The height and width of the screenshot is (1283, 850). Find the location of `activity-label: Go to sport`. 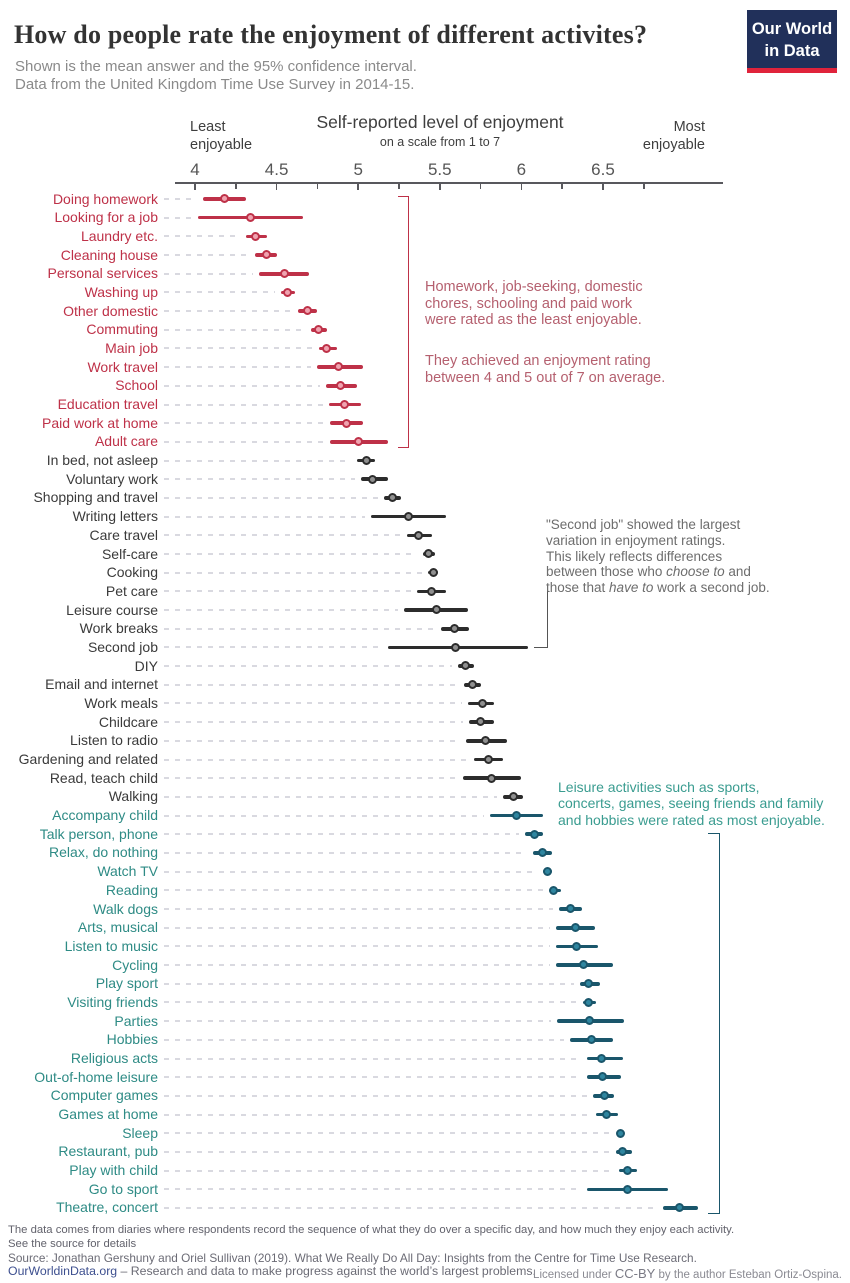

activity-label: Go to sport is located at coordinates (123, 1188).